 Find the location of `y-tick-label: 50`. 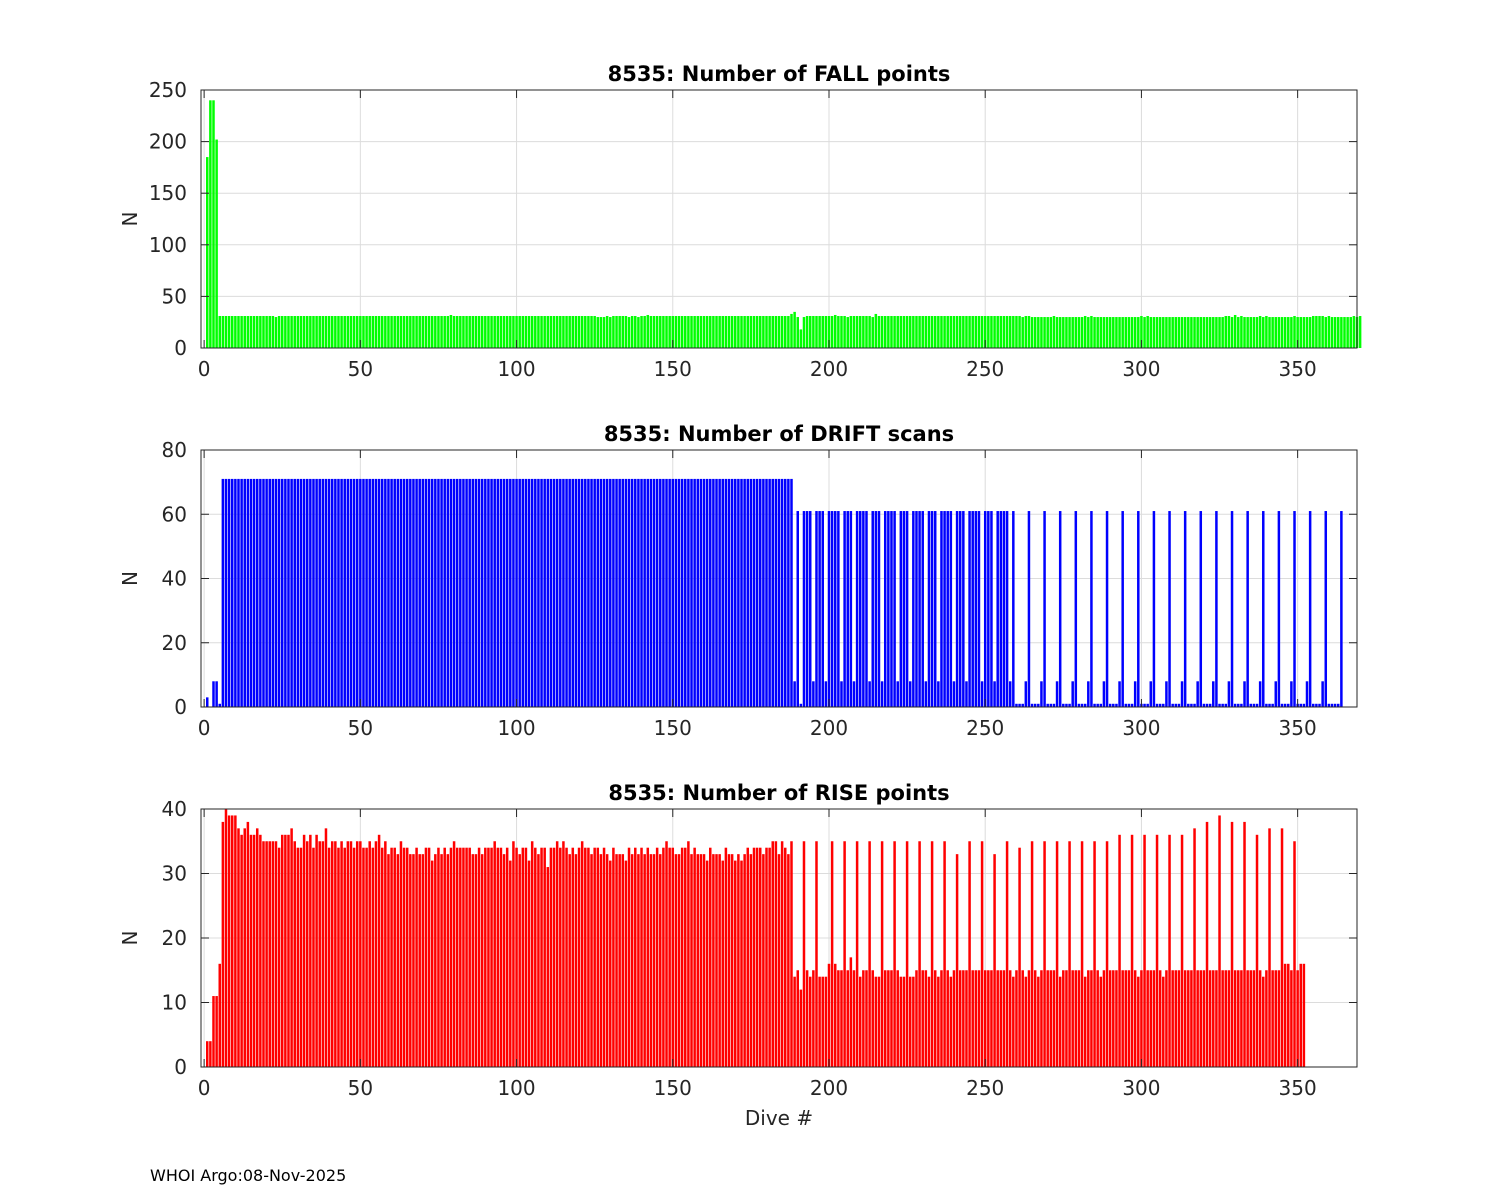

y-tick-label: 50 is located at coordinates (174, 296).